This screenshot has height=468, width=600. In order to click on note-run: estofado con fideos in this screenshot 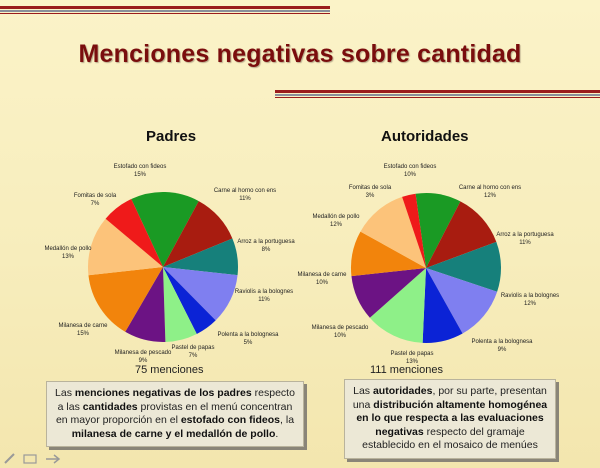, I will do `click(230, 420)`.